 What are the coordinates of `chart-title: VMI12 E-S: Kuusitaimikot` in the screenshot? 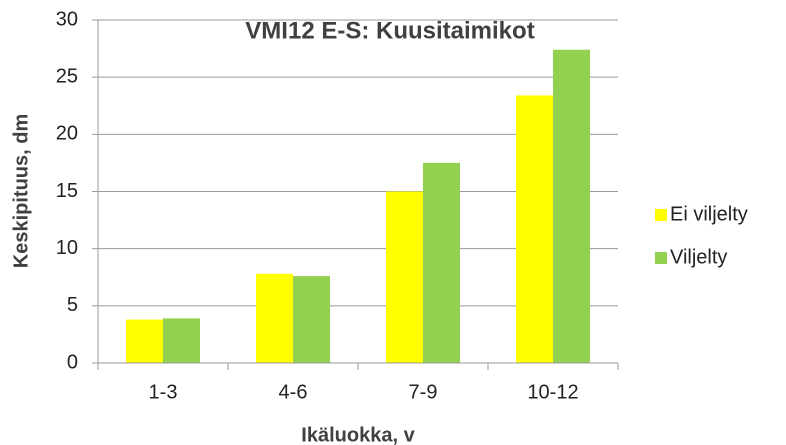 It's located at (389, 30).